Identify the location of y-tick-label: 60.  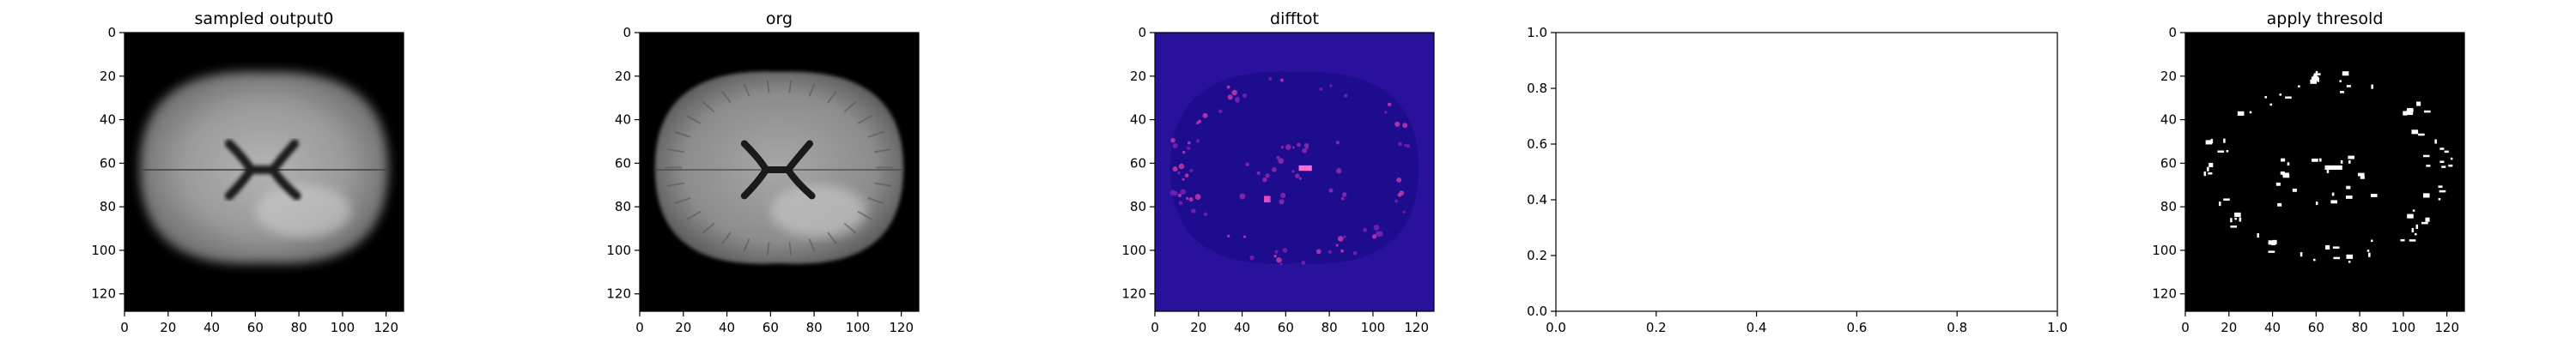
(108, 163).